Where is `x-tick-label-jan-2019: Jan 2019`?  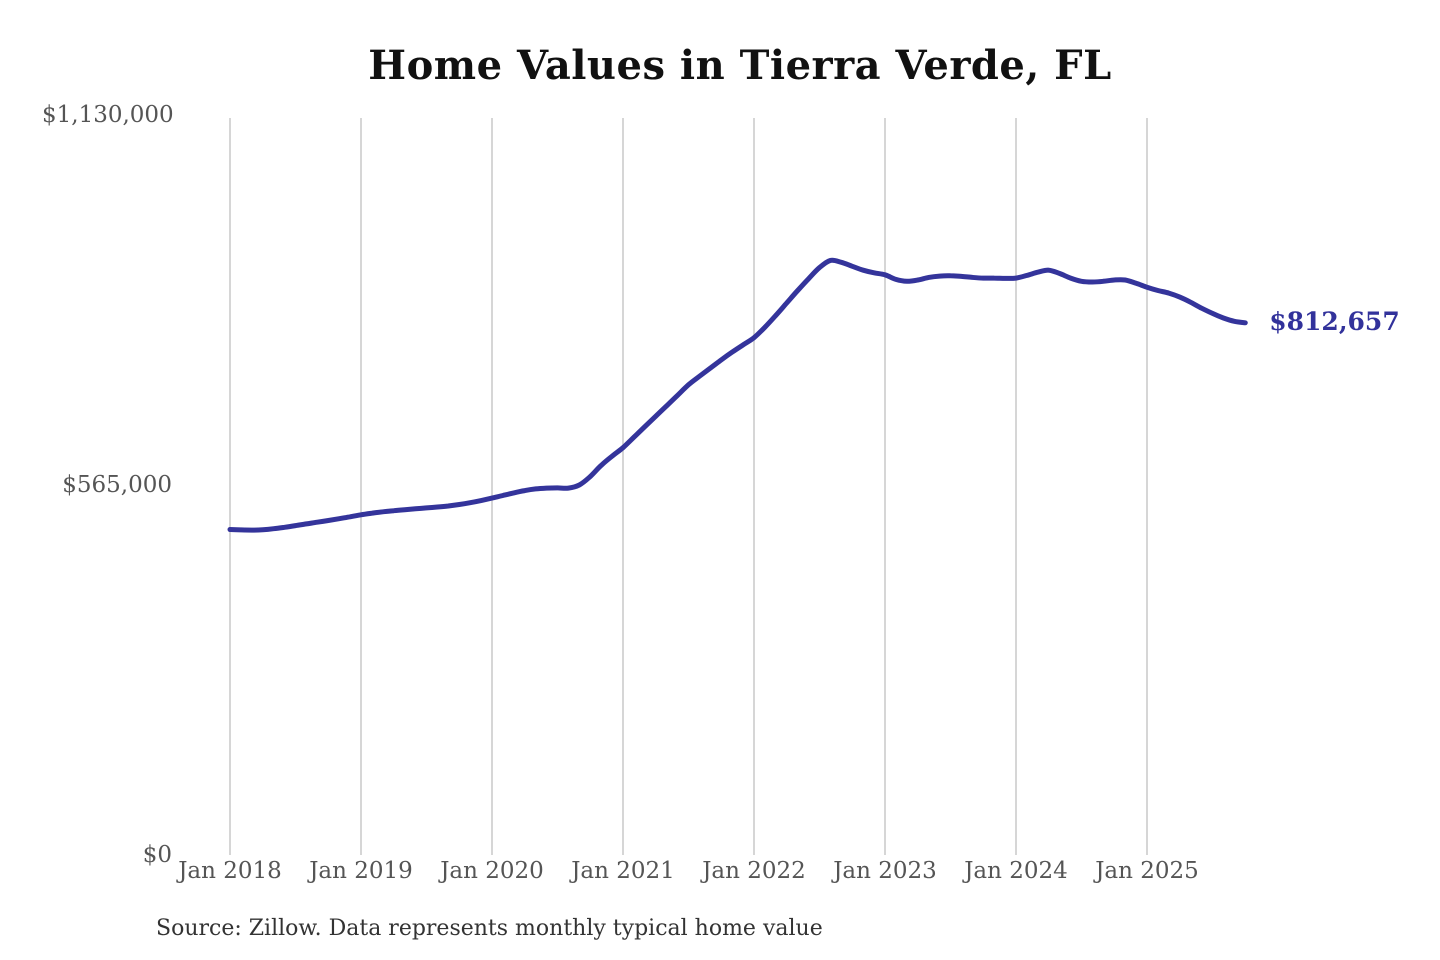 x-tick-label-jan-2019: Jan 2019 is located at coordinates (361, 871).